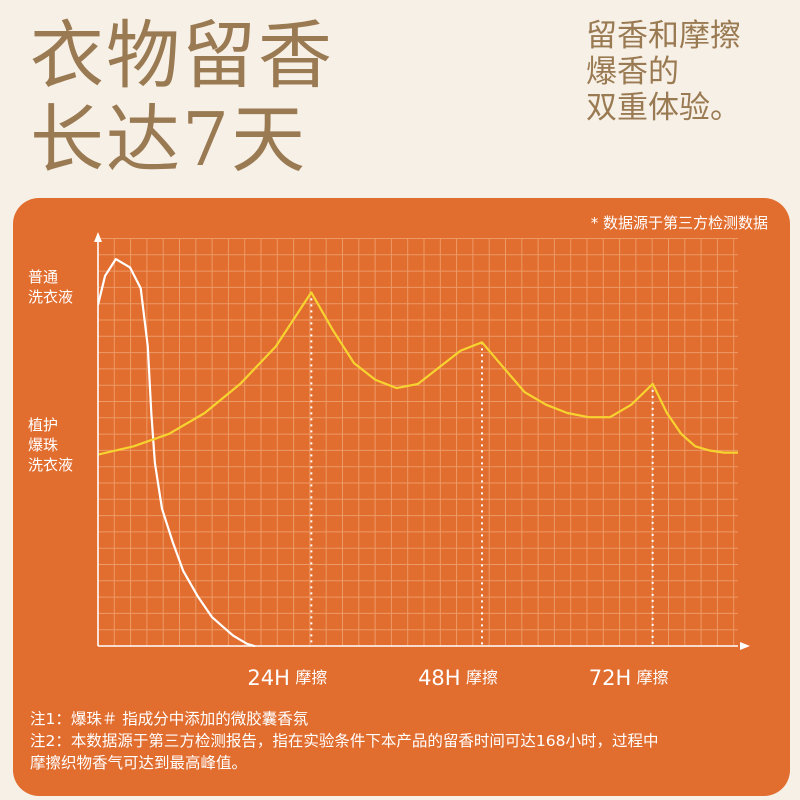 The height and width of the screenshot is (800, 800). What do you see at coordinates (98, 237) in the screenshot?
I see `y-axis-arrow` at bounding box center [98, 237].